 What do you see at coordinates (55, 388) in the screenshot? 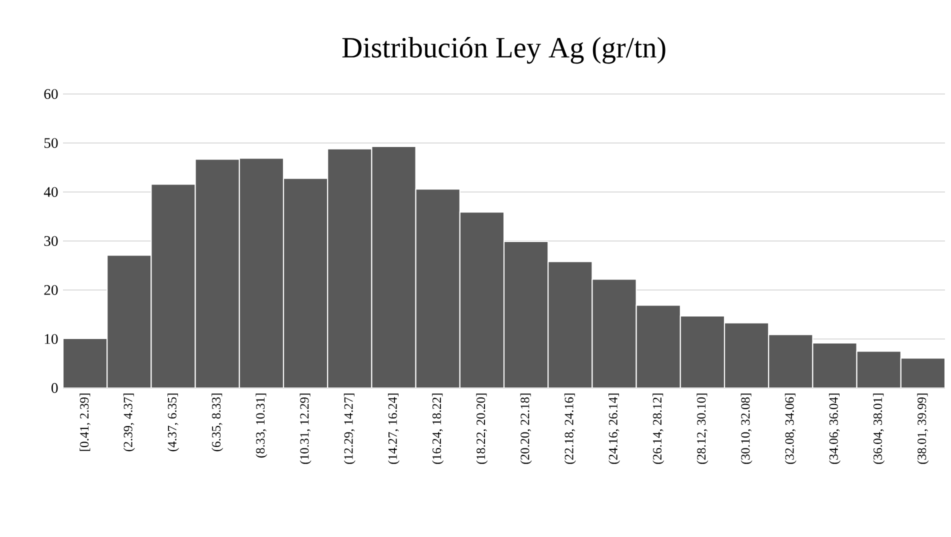
I see `y-tick-label: 0` at bounding box center [55, 388].